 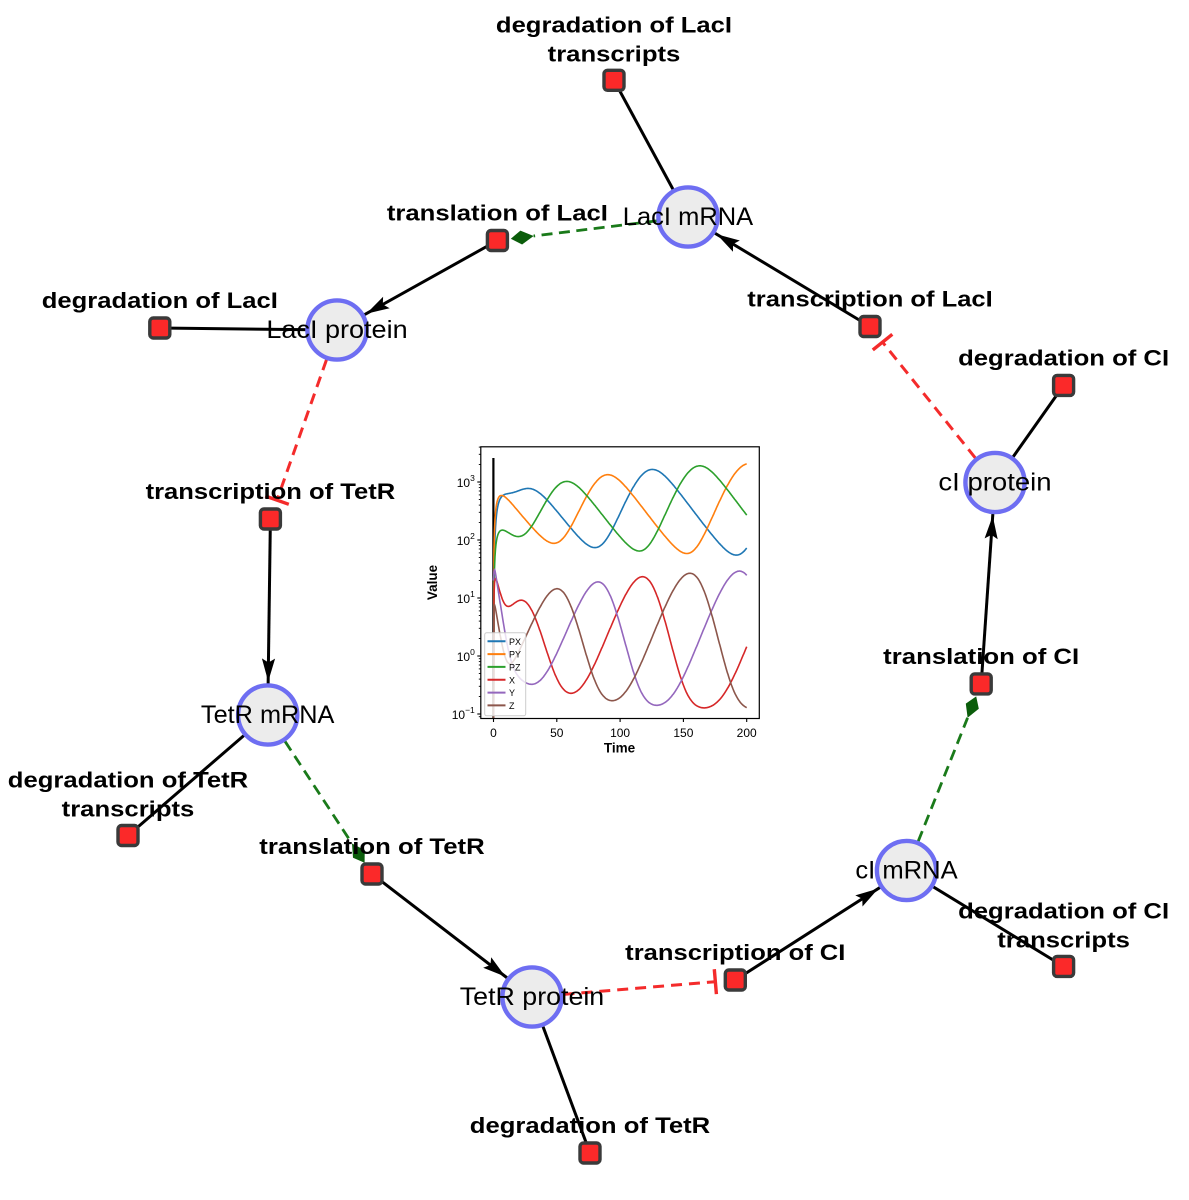 I want to click on svg-text: Value, so click(x=432, y=582).